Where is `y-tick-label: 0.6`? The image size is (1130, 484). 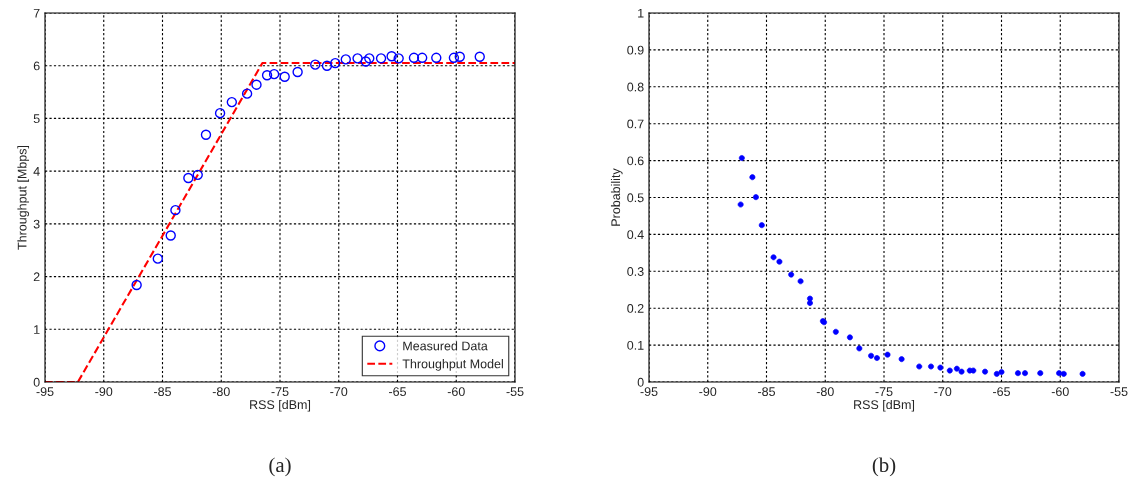 y-tick-label: 0.6 is located at coordinates (635, 161).